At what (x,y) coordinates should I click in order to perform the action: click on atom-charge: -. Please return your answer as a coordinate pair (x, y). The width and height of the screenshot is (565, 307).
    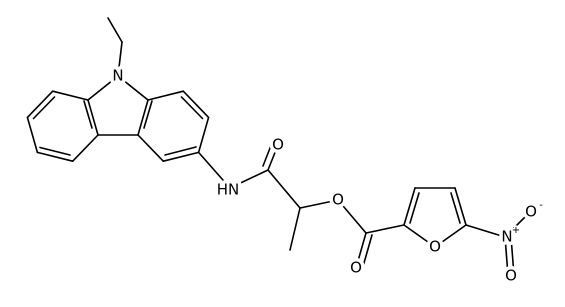
    Looking at the image, I should click on (541, 205).